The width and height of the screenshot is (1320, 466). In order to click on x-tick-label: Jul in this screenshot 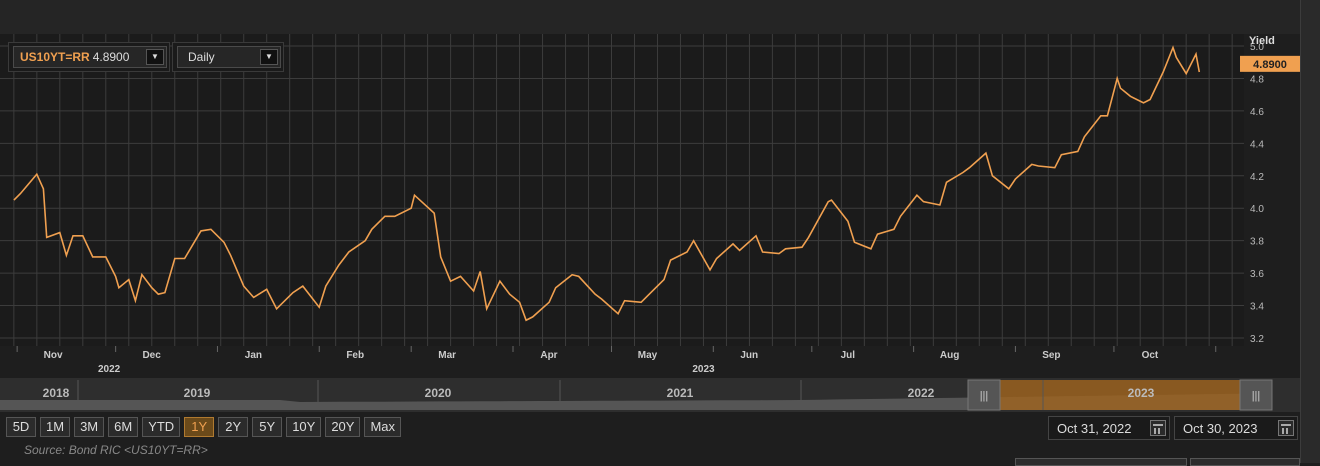, I will do `click(848, 355)`.